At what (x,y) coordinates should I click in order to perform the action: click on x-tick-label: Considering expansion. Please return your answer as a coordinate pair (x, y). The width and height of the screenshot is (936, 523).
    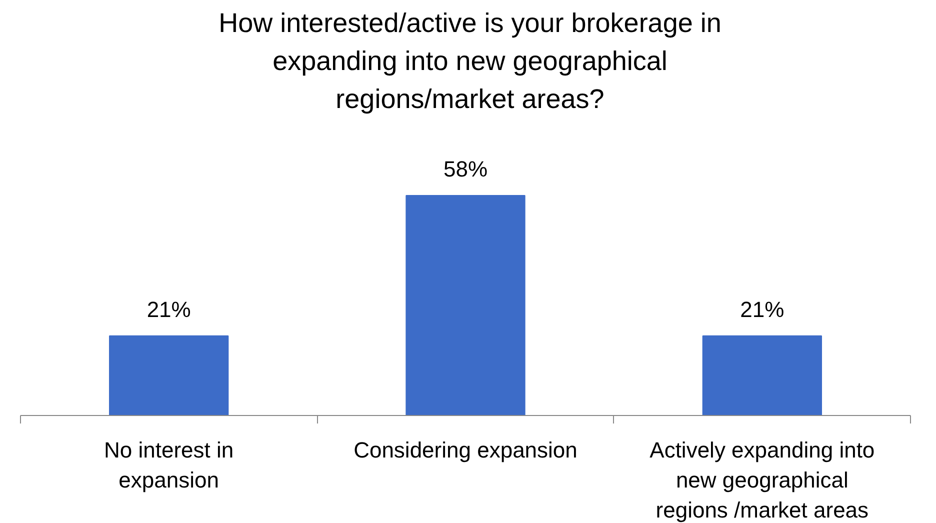
    Looking at the image, I should click on (466, 450).